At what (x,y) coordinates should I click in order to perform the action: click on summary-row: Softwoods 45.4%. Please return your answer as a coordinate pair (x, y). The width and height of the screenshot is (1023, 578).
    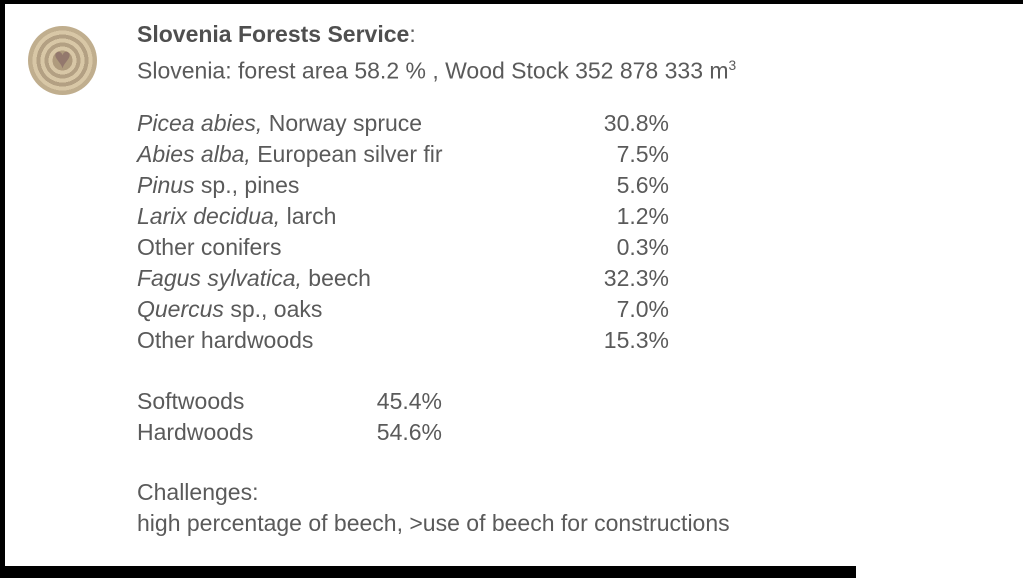
    Looking at the image, I should click on (289, 401).